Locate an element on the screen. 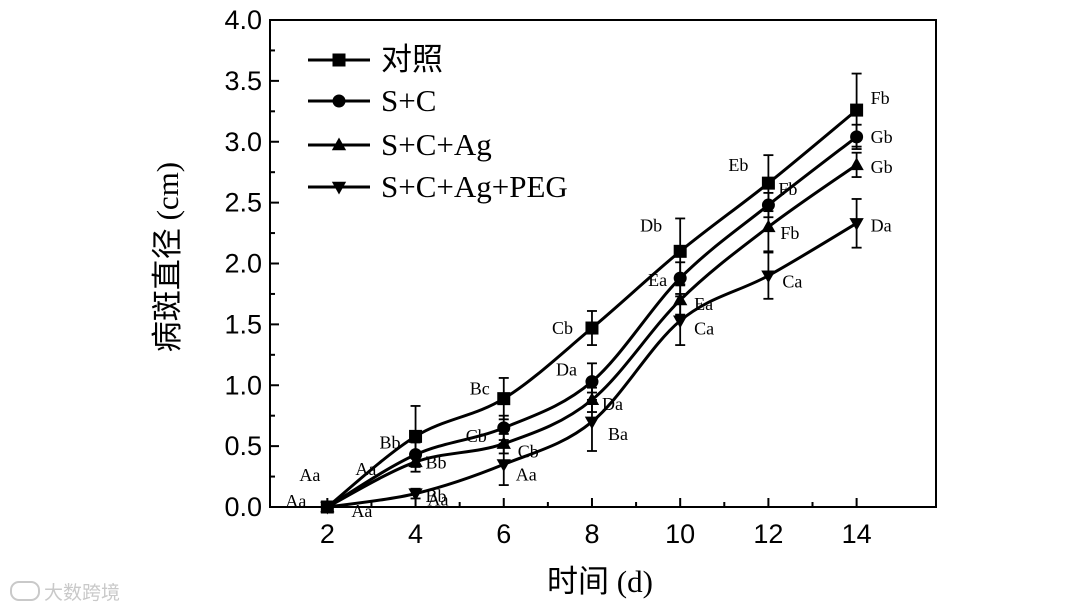 The width and height of the screenshot is (1080, 611). y-tick-label: 3.5 is located at coordinates (243, 81).